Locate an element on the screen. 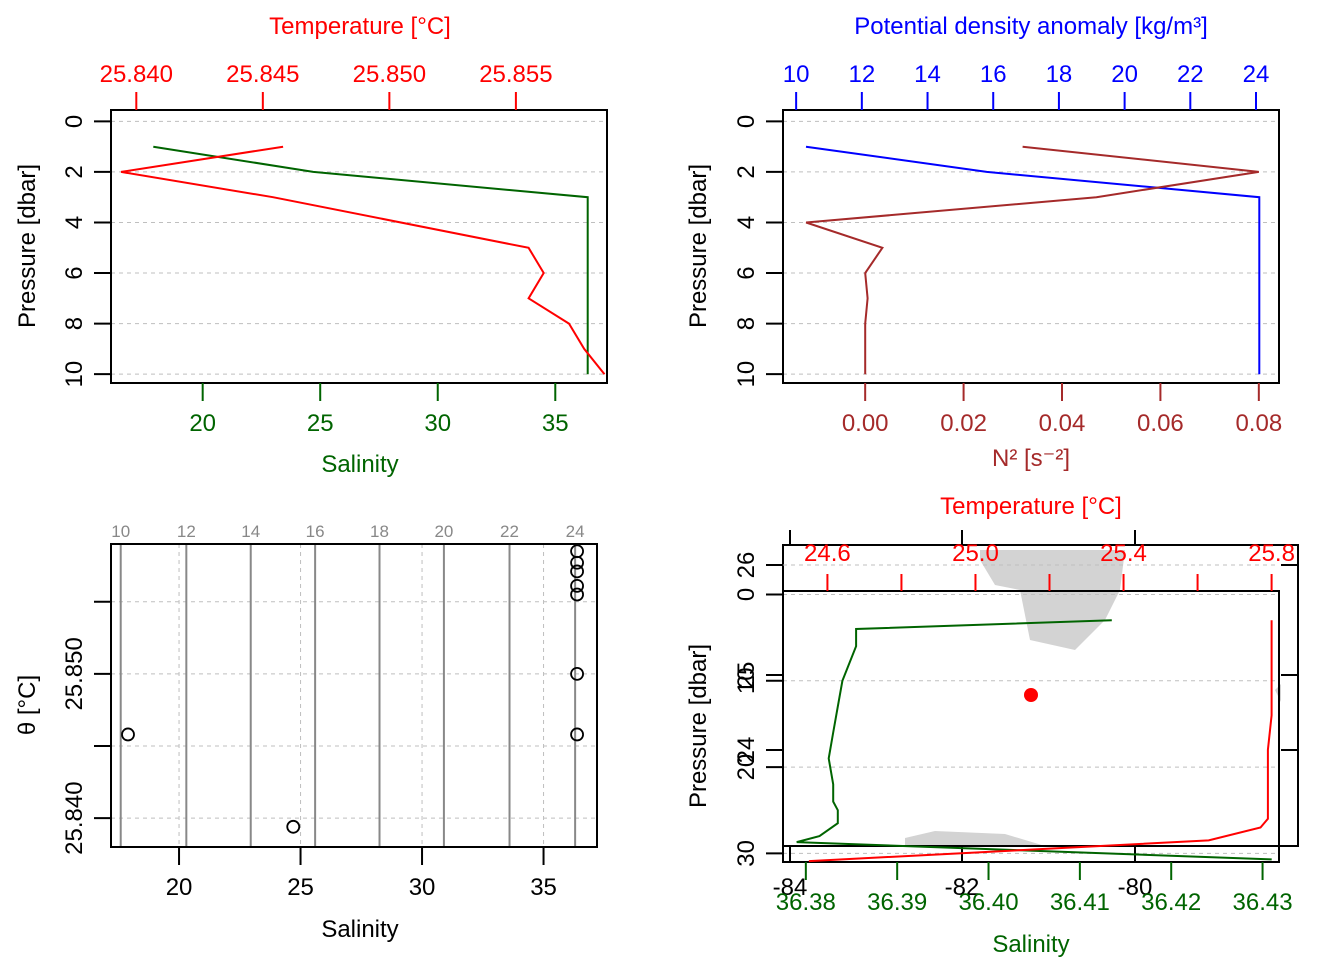 The image size is (1344, 960). isopycnal-label: 20 is located at coordinates (443, 531).